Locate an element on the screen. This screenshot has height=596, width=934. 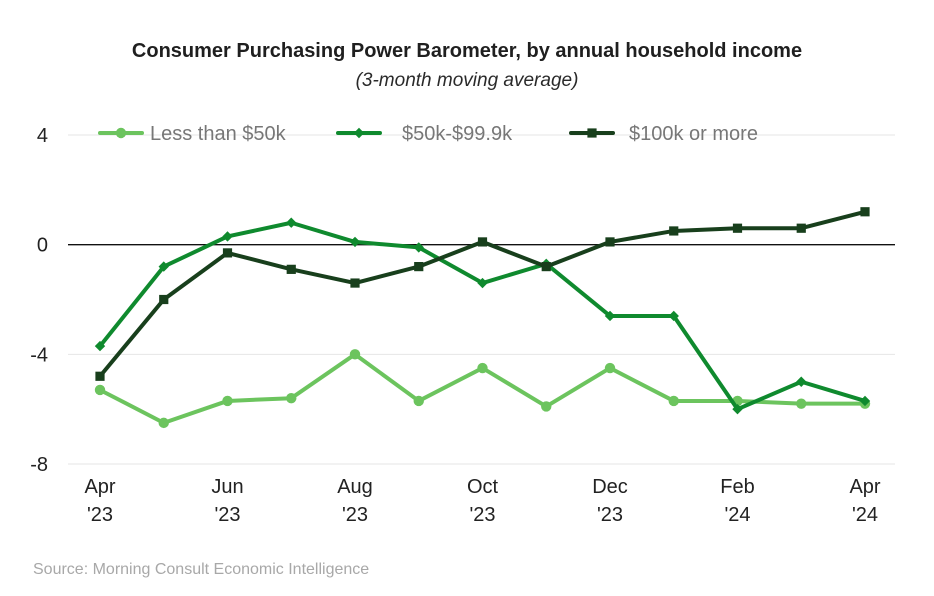
x-tick-label: Dec is located at coordinates (610, 487).